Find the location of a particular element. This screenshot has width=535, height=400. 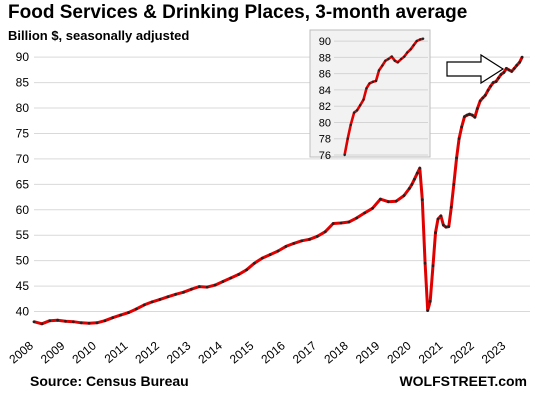

x-tick-label: 2017 is located at coordinates (305, 352).